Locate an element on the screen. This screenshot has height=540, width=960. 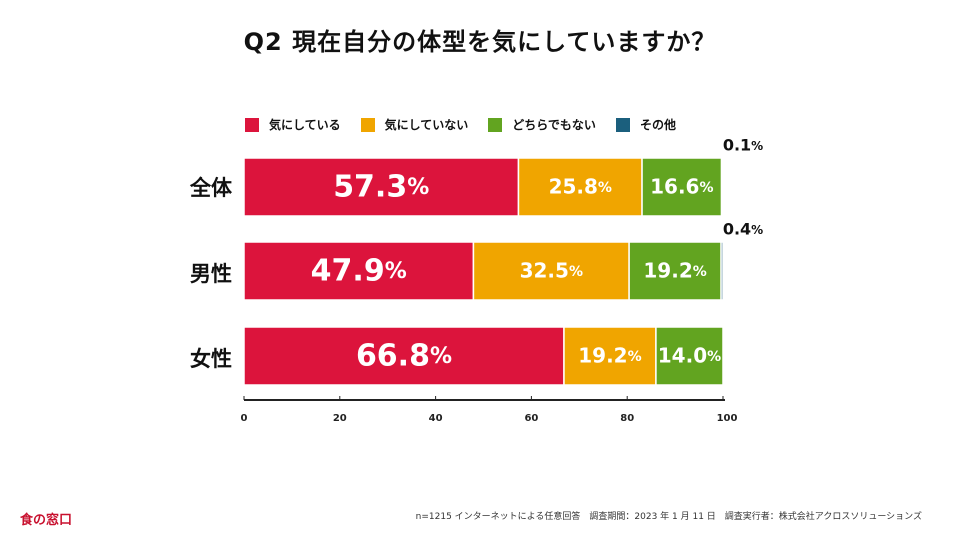
legend: 気にしている 気にしていない どちらでもない その他 is located at coordinates (470, 124).